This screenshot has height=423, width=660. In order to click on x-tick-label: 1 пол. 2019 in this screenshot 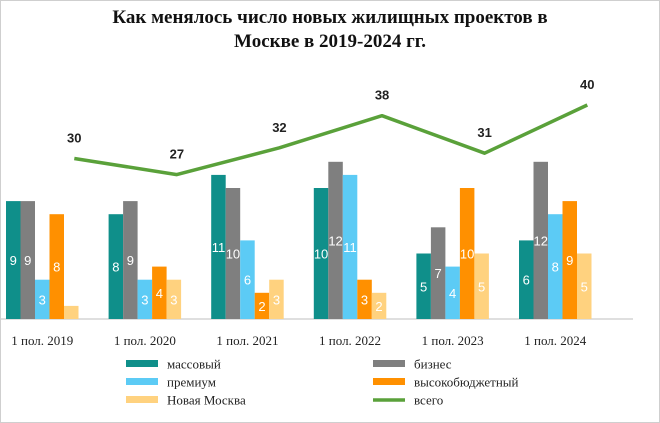, I will do `click(42, 340)`.